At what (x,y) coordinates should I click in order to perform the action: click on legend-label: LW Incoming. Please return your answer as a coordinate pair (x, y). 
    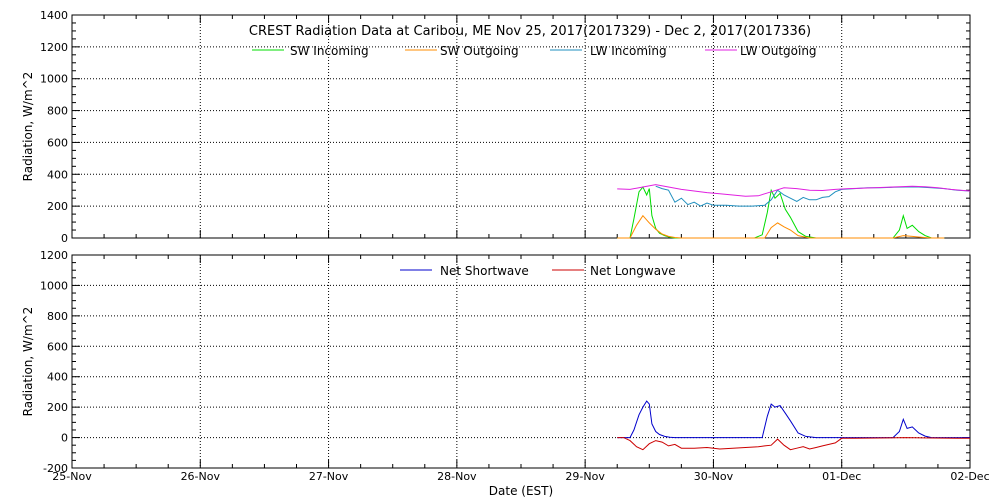
    Looking at the image, I should click on (628, 51).